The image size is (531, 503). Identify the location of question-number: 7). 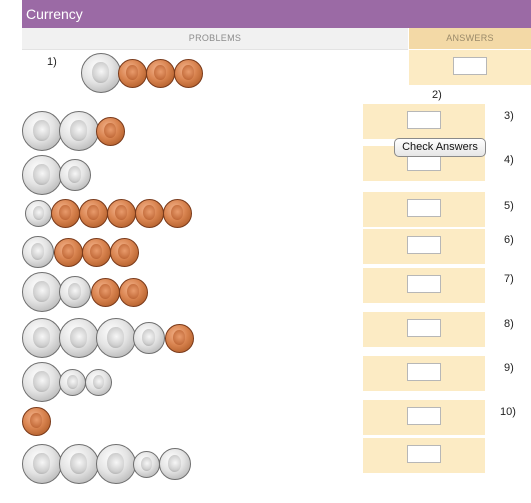
(509, 279).